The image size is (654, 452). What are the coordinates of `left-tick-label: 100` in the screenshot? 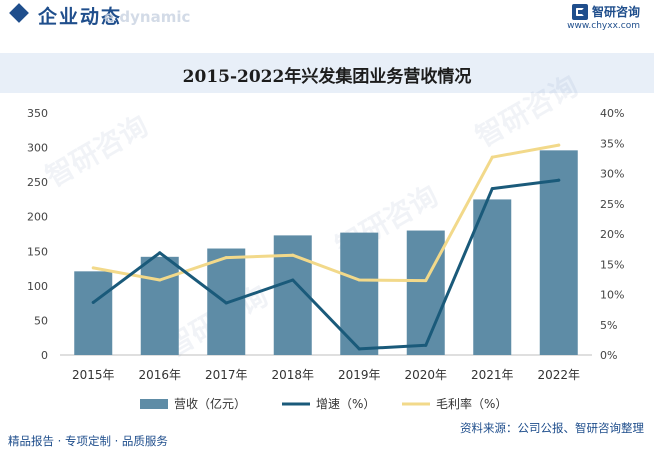 It's located at (37, 286).